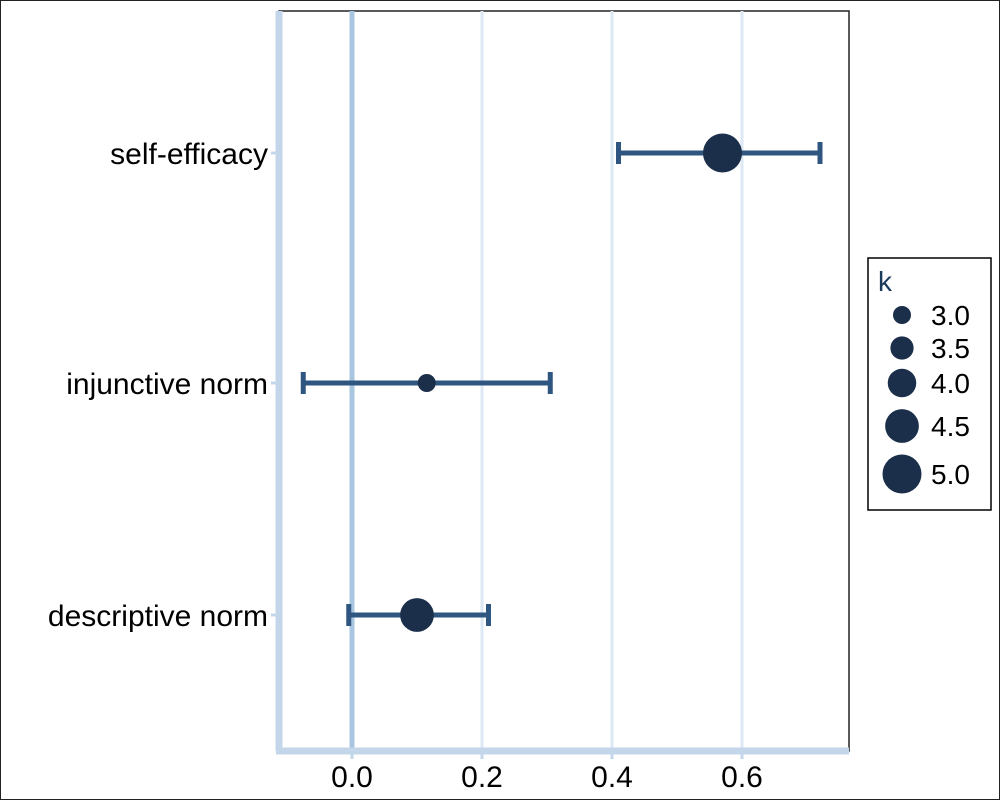  I want to click on legend-label-0: 3.0, so click(950, 315).